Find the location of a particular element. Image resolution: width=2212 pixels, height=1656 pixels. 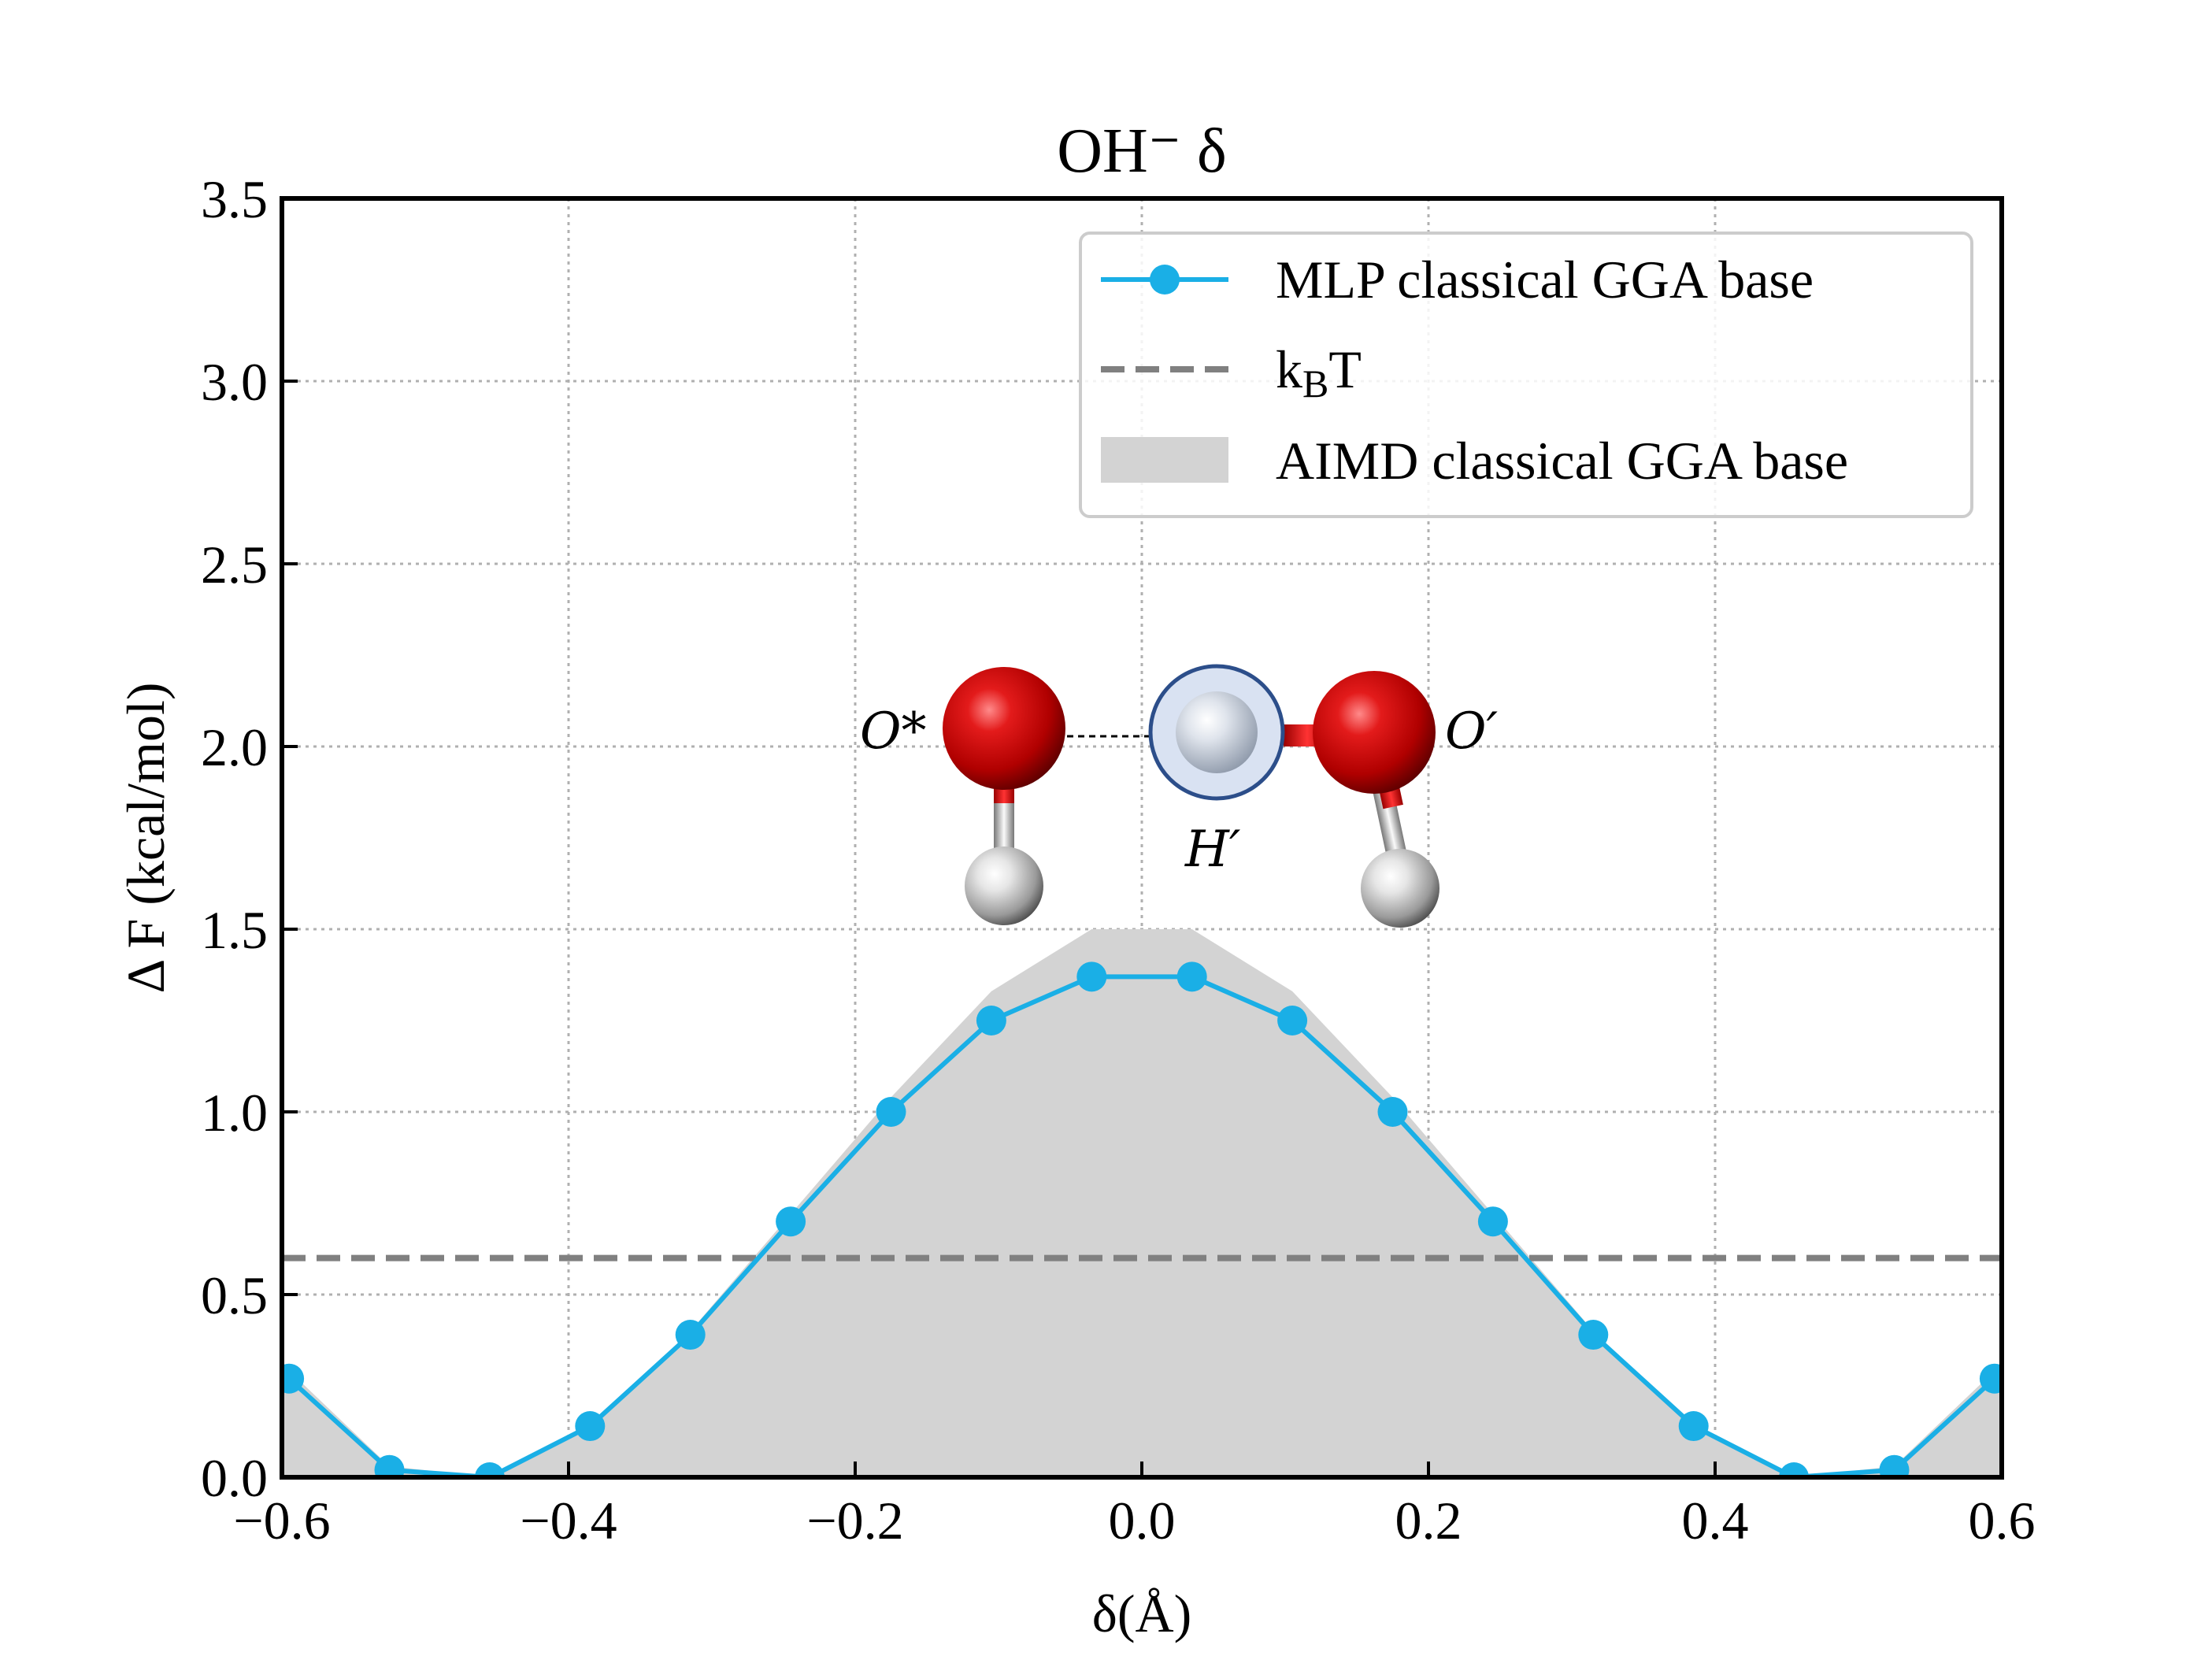

x-tick-label: 0.2 is located at coordinates (1428, 1520).